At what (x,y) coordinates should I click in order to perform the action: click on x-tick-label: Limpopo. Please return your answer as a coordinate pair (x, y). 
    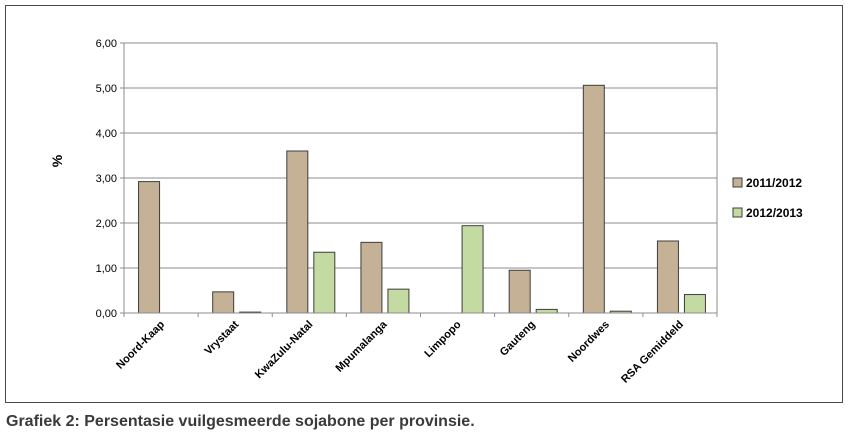
    Looking at the image, I should click on (443, 339).